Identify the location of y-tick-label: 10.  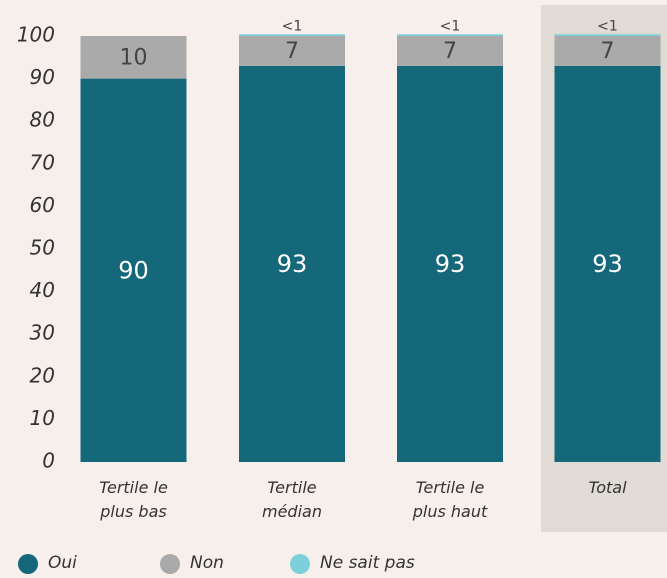
(42, 418).